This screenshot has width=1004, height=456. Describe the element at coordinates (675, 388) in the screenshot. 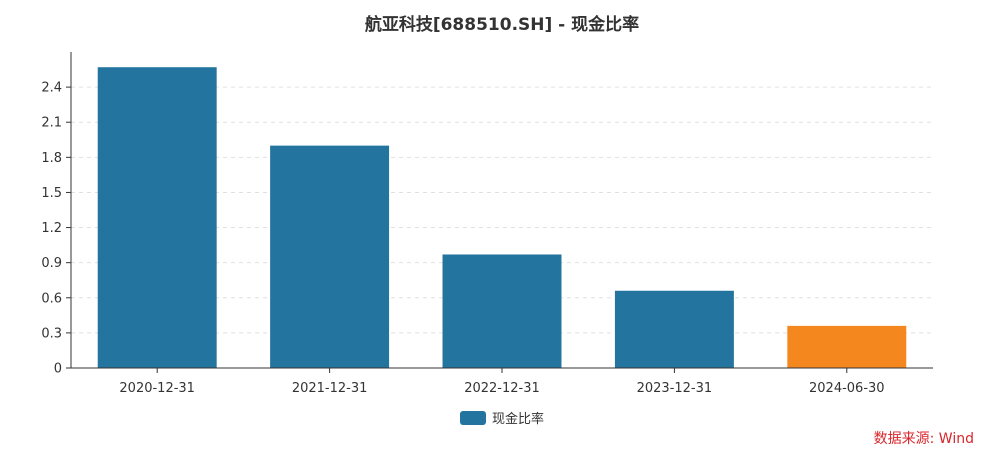

I see `x-tick-label: 2023-12-31` at that location.